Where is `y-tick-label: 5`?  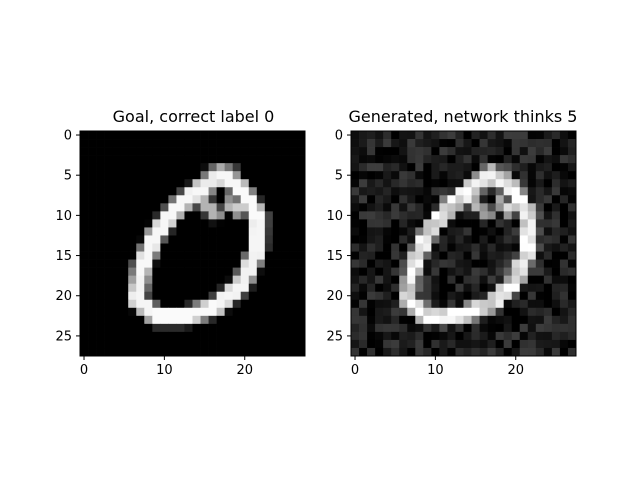
y-tick-label: 5 is located at coordinates (68, 176).